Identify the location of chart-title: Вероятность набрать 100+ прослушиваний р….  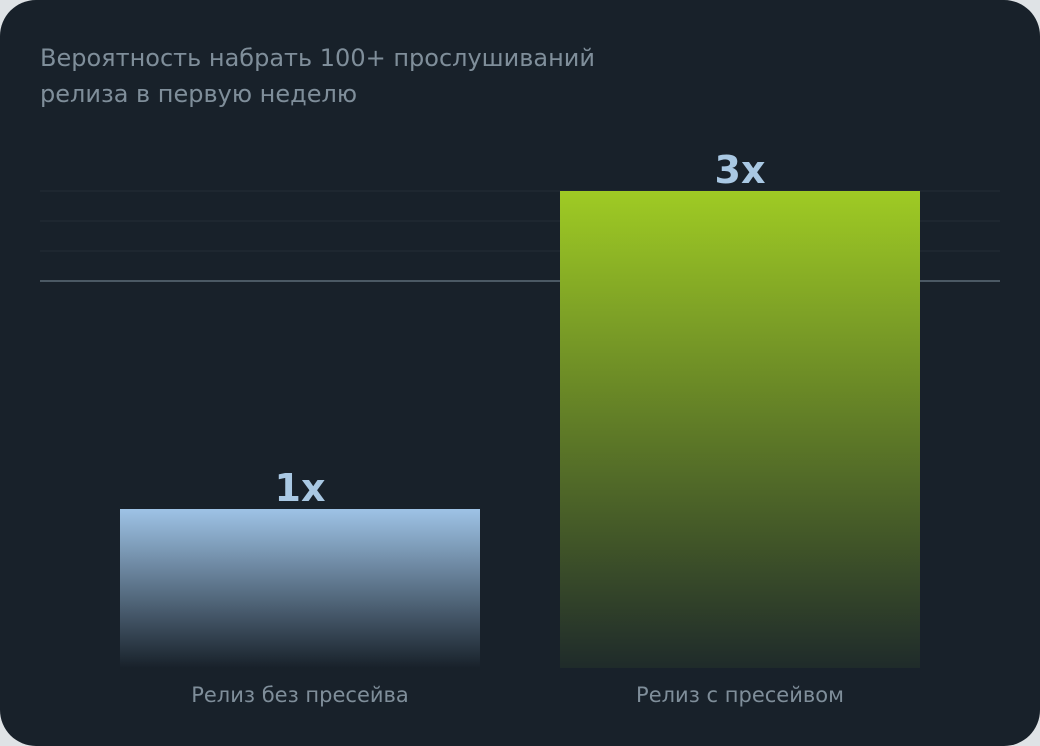
(350, 76).